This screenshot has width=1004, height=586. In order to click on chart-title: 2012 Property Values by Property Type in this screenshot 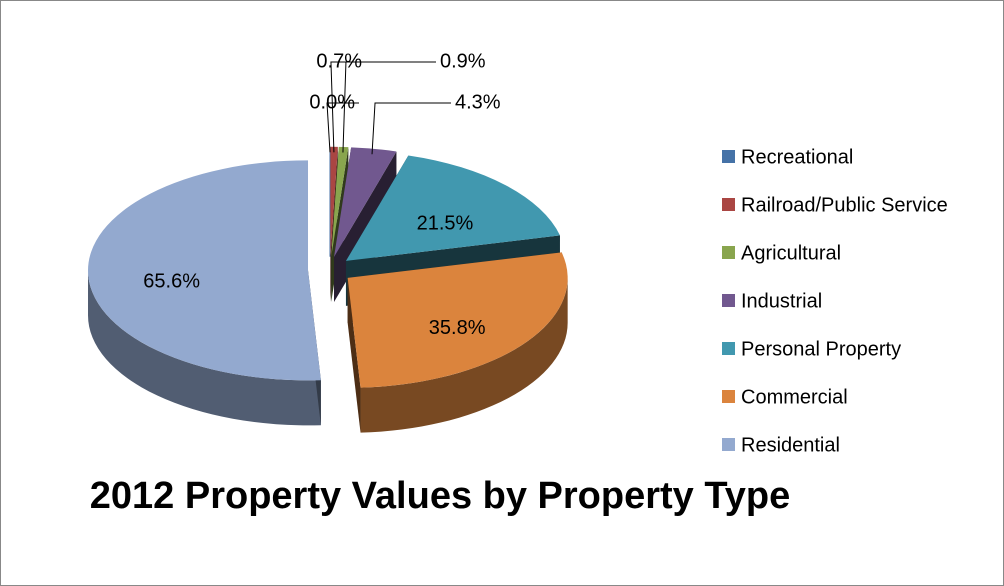, I will do `click(440, 496)`.